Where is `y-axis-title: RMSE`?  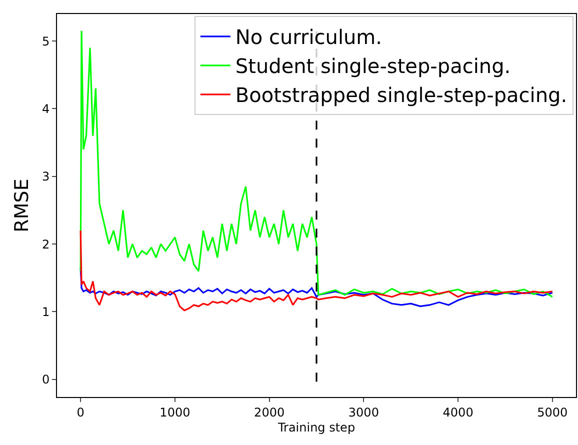 y-axis-title: RMSE is located at coordinates (21, 205).